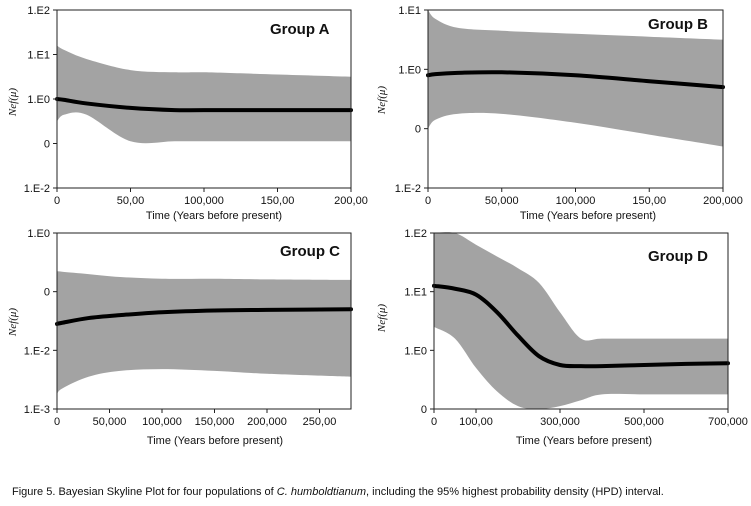 The image size is (751, 506). I want to click on panel-a-xtick-label: 200,00, so click(351, 201).